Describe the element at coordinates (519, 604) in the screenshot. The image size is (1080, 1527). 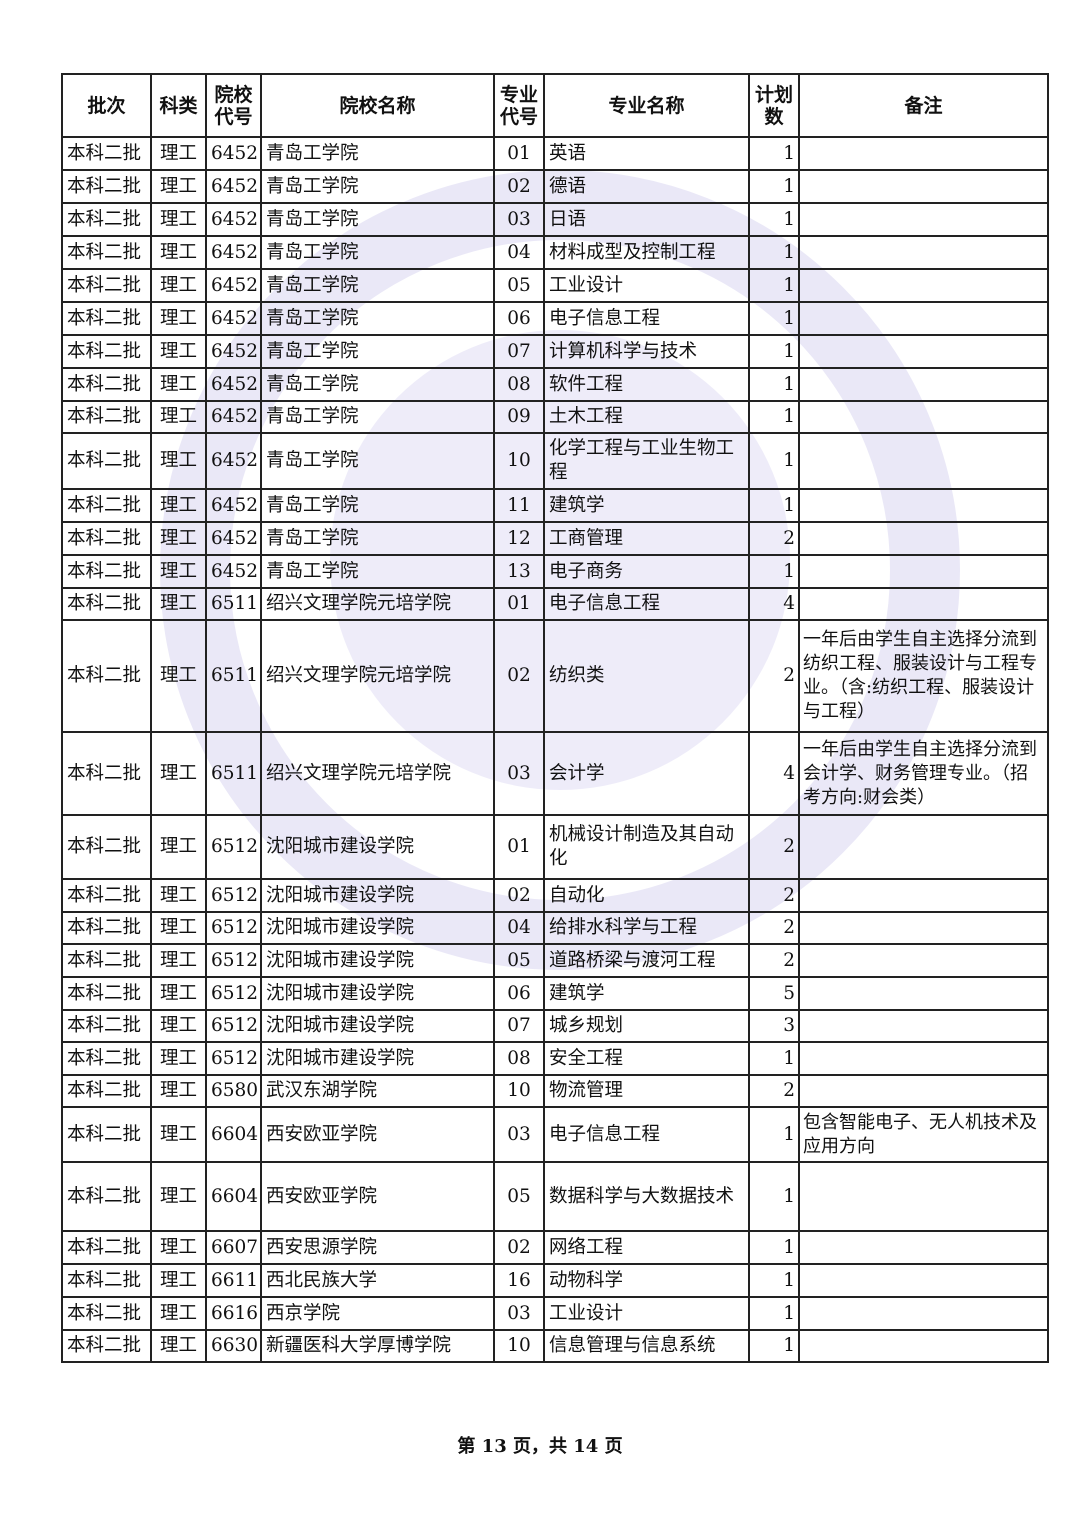
I see `cell-major-code: 01` at that location.